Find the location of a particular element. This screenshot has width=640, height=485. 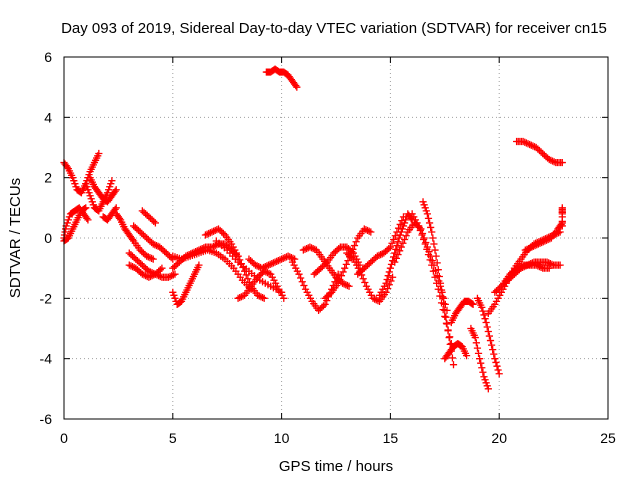

y-tick-label: -2 is located at coordinates (46, 298).